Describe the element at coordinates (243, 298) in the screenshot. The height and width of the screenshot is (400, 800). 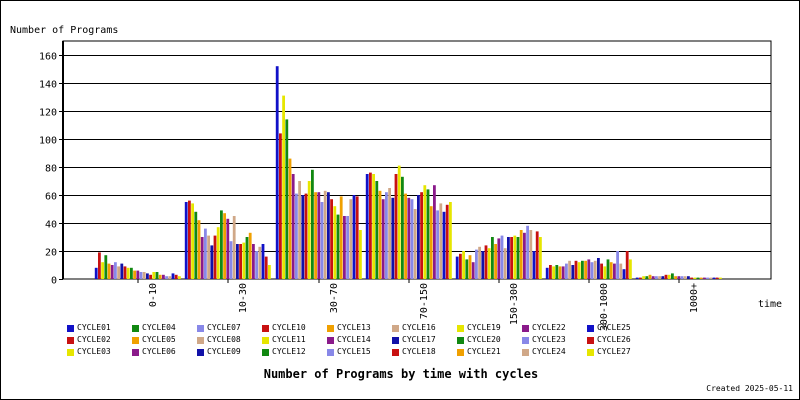
I see `x-tick-label: 10-30` at that location.